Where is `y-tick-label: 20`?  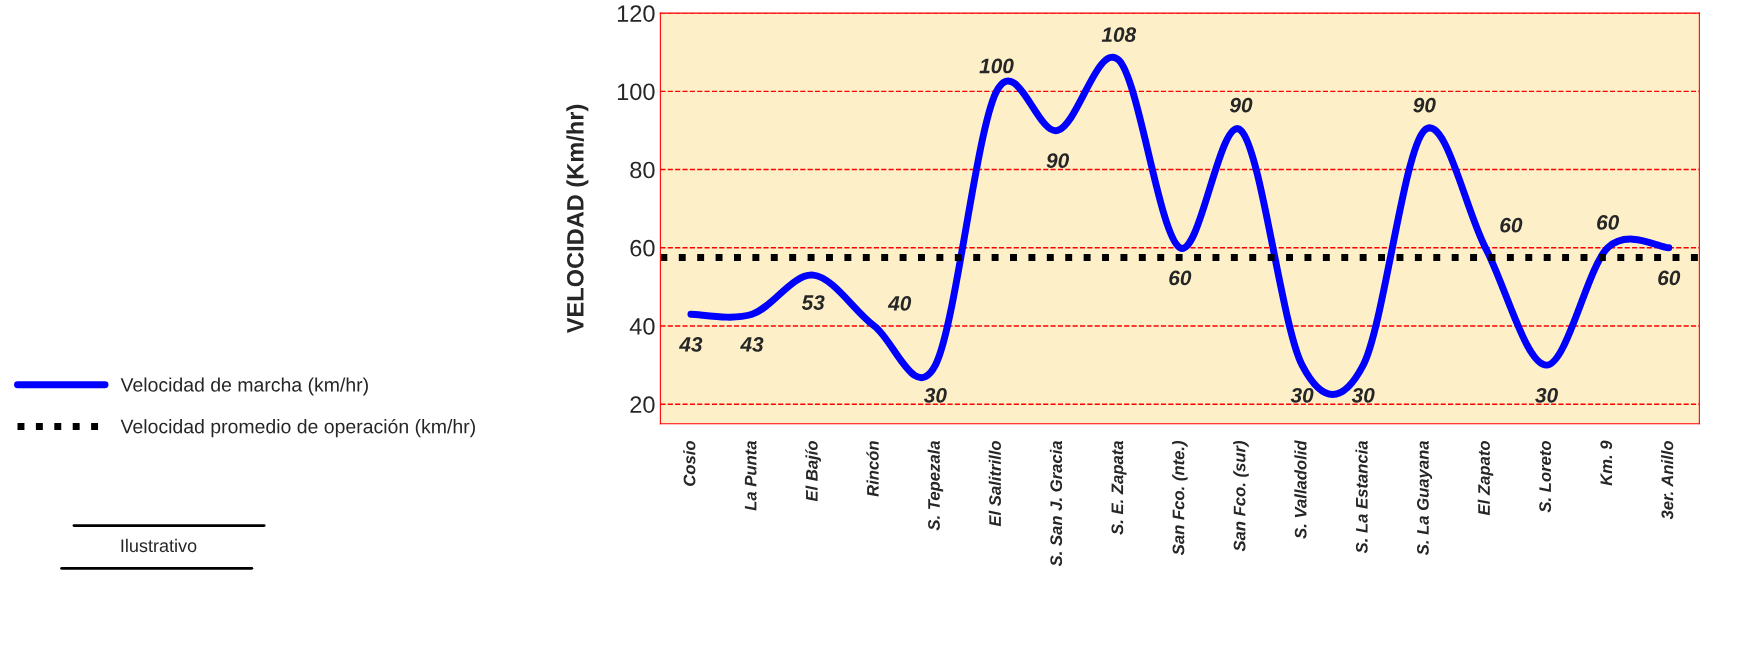
y-tick-label: 20 is located at coordinates (642, 404).